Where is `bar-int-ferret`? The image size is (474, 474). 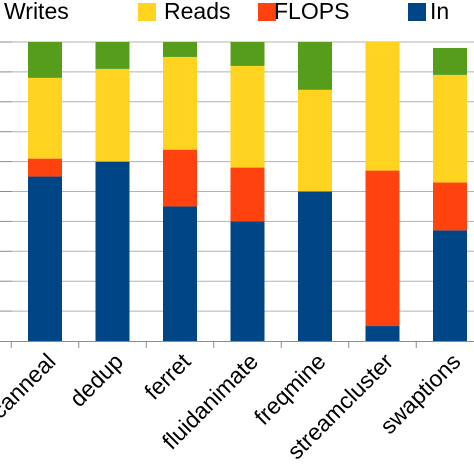 bar-int-ferret is located at coordinates (180, 273).